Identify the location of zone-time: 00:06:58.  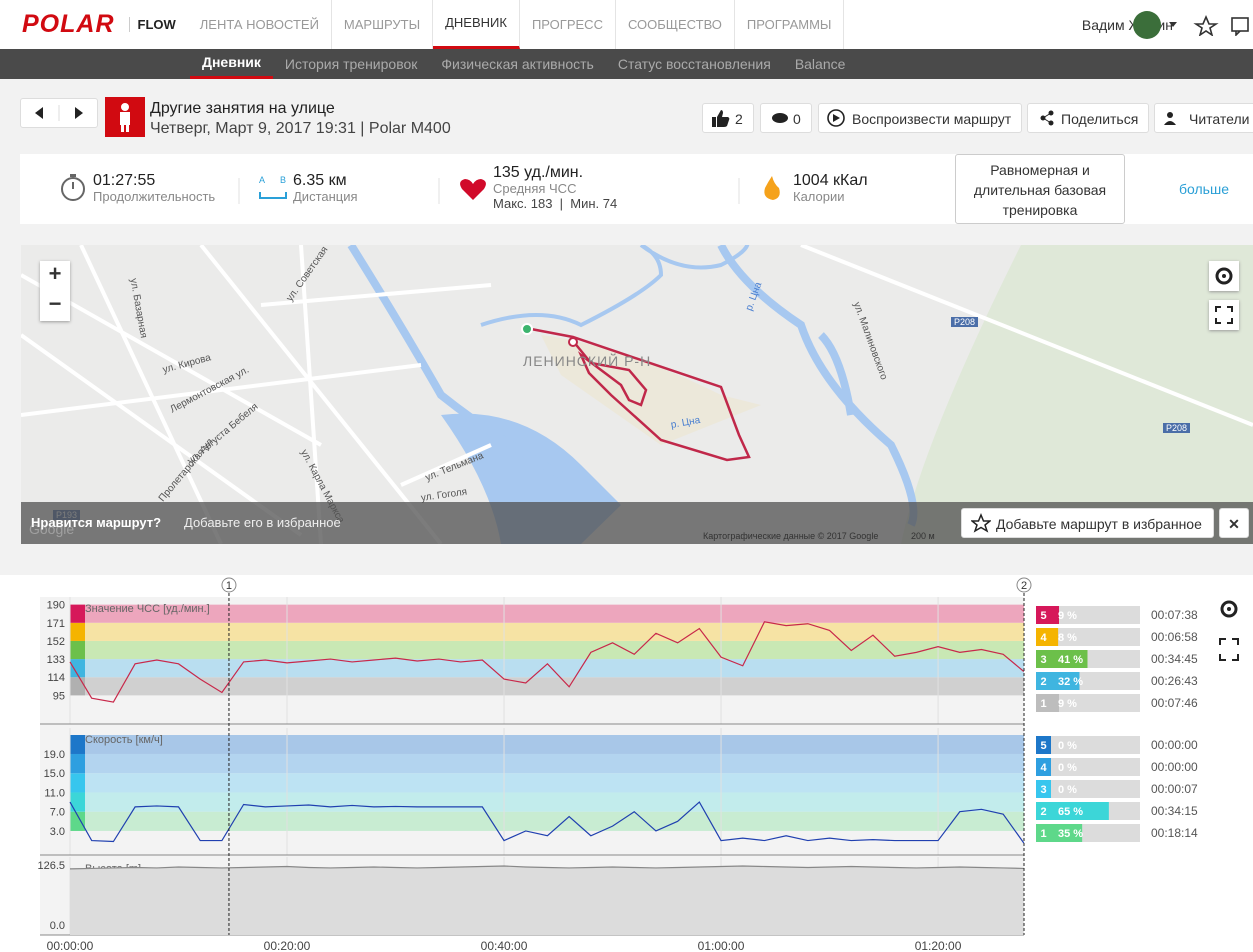
(1174, 637).